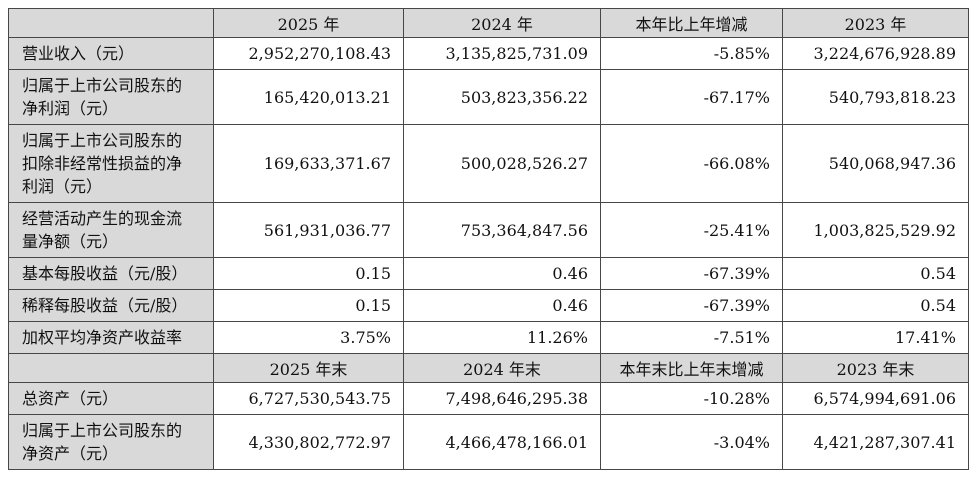 The width and height of the screenshot is (976, 490). Describe the element at coordinates (691, 230) in the screenshot. I see `value-cell: -25.41%` at that location.